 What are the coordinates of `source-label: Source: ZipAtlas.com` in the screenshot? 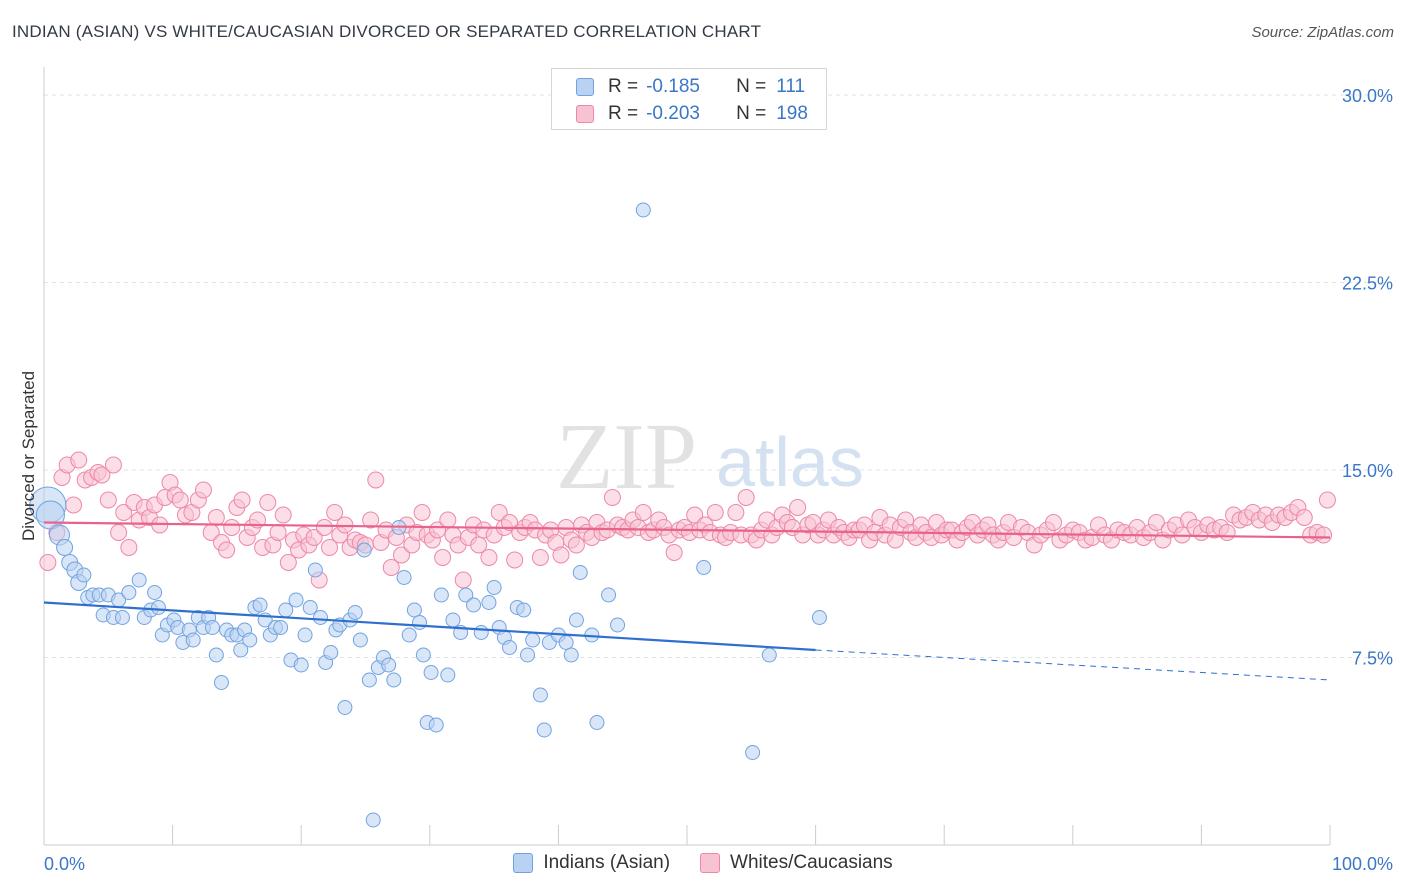 It's located at (1322, 32).